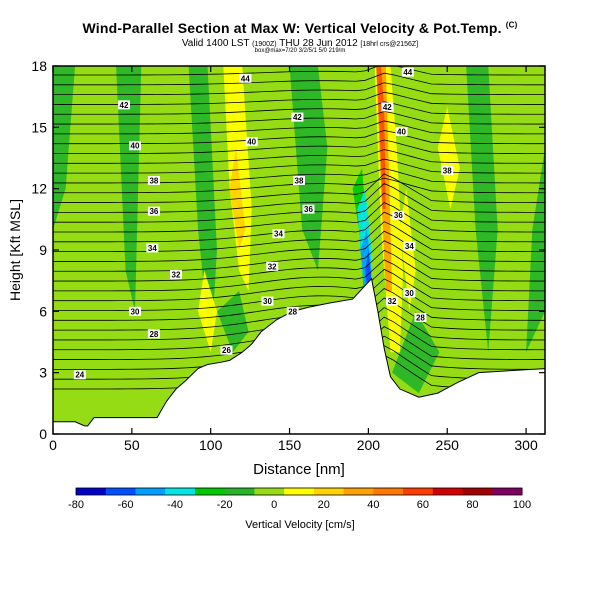 Image resolution: width=600 pixels, height=600 pixels. I want to click on y-tick-label: 15, so click(39, 127).